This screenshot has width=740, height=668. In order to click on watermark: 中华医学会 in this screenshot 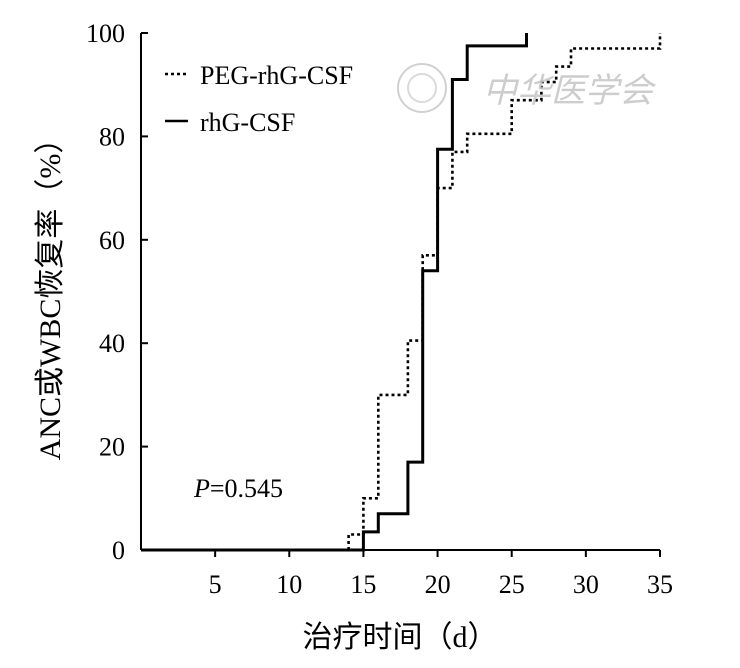, I will do `click(527, 88)`.